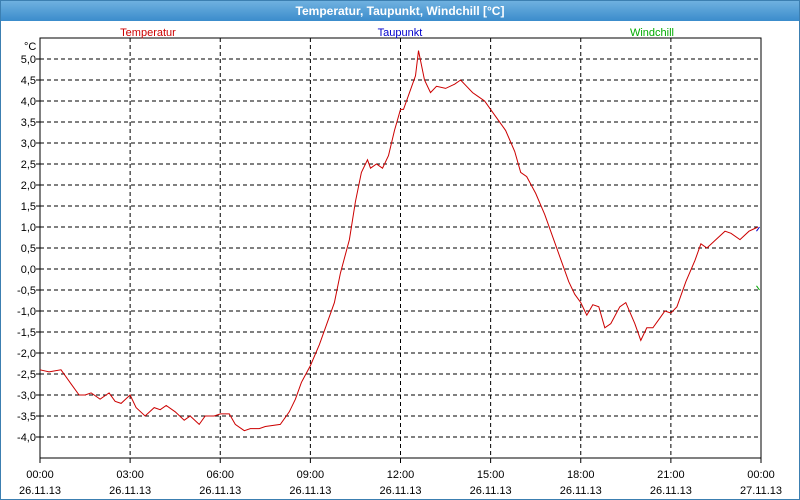  What do you see at coordinates (28, 60) in the screenshot?
I see `y-tick-label: 5,0` at bounding box center [28, 60].